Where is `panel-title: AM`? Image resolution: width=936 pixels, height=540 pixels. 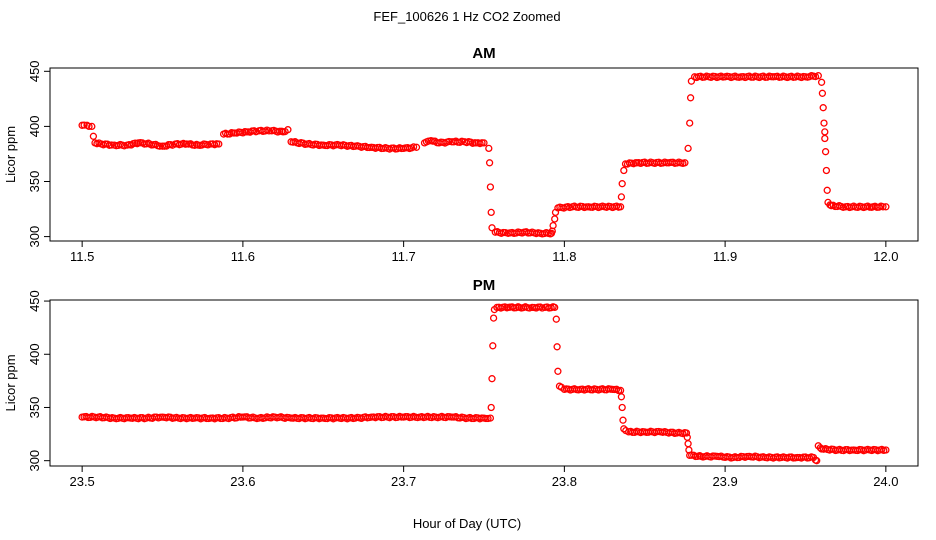 panel-title: AM is located at coordinates (483, 53).